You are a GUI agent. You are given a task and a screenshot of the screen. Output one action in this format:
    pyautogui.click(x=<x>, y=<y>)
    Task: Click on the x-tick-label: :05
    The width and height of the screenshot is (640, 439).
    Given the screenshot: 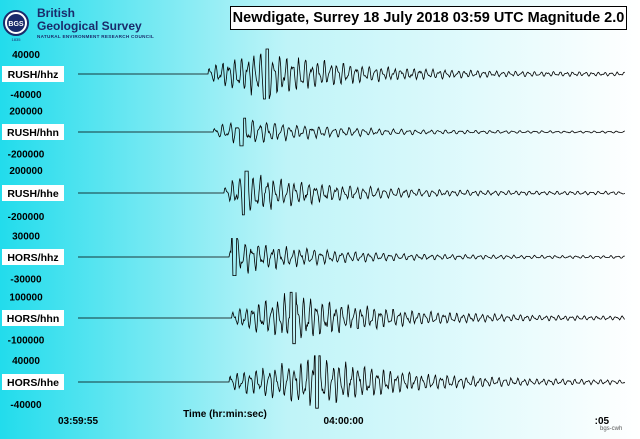 What is the action you would take?
    pyautogui.click(x=602, y=421)
    